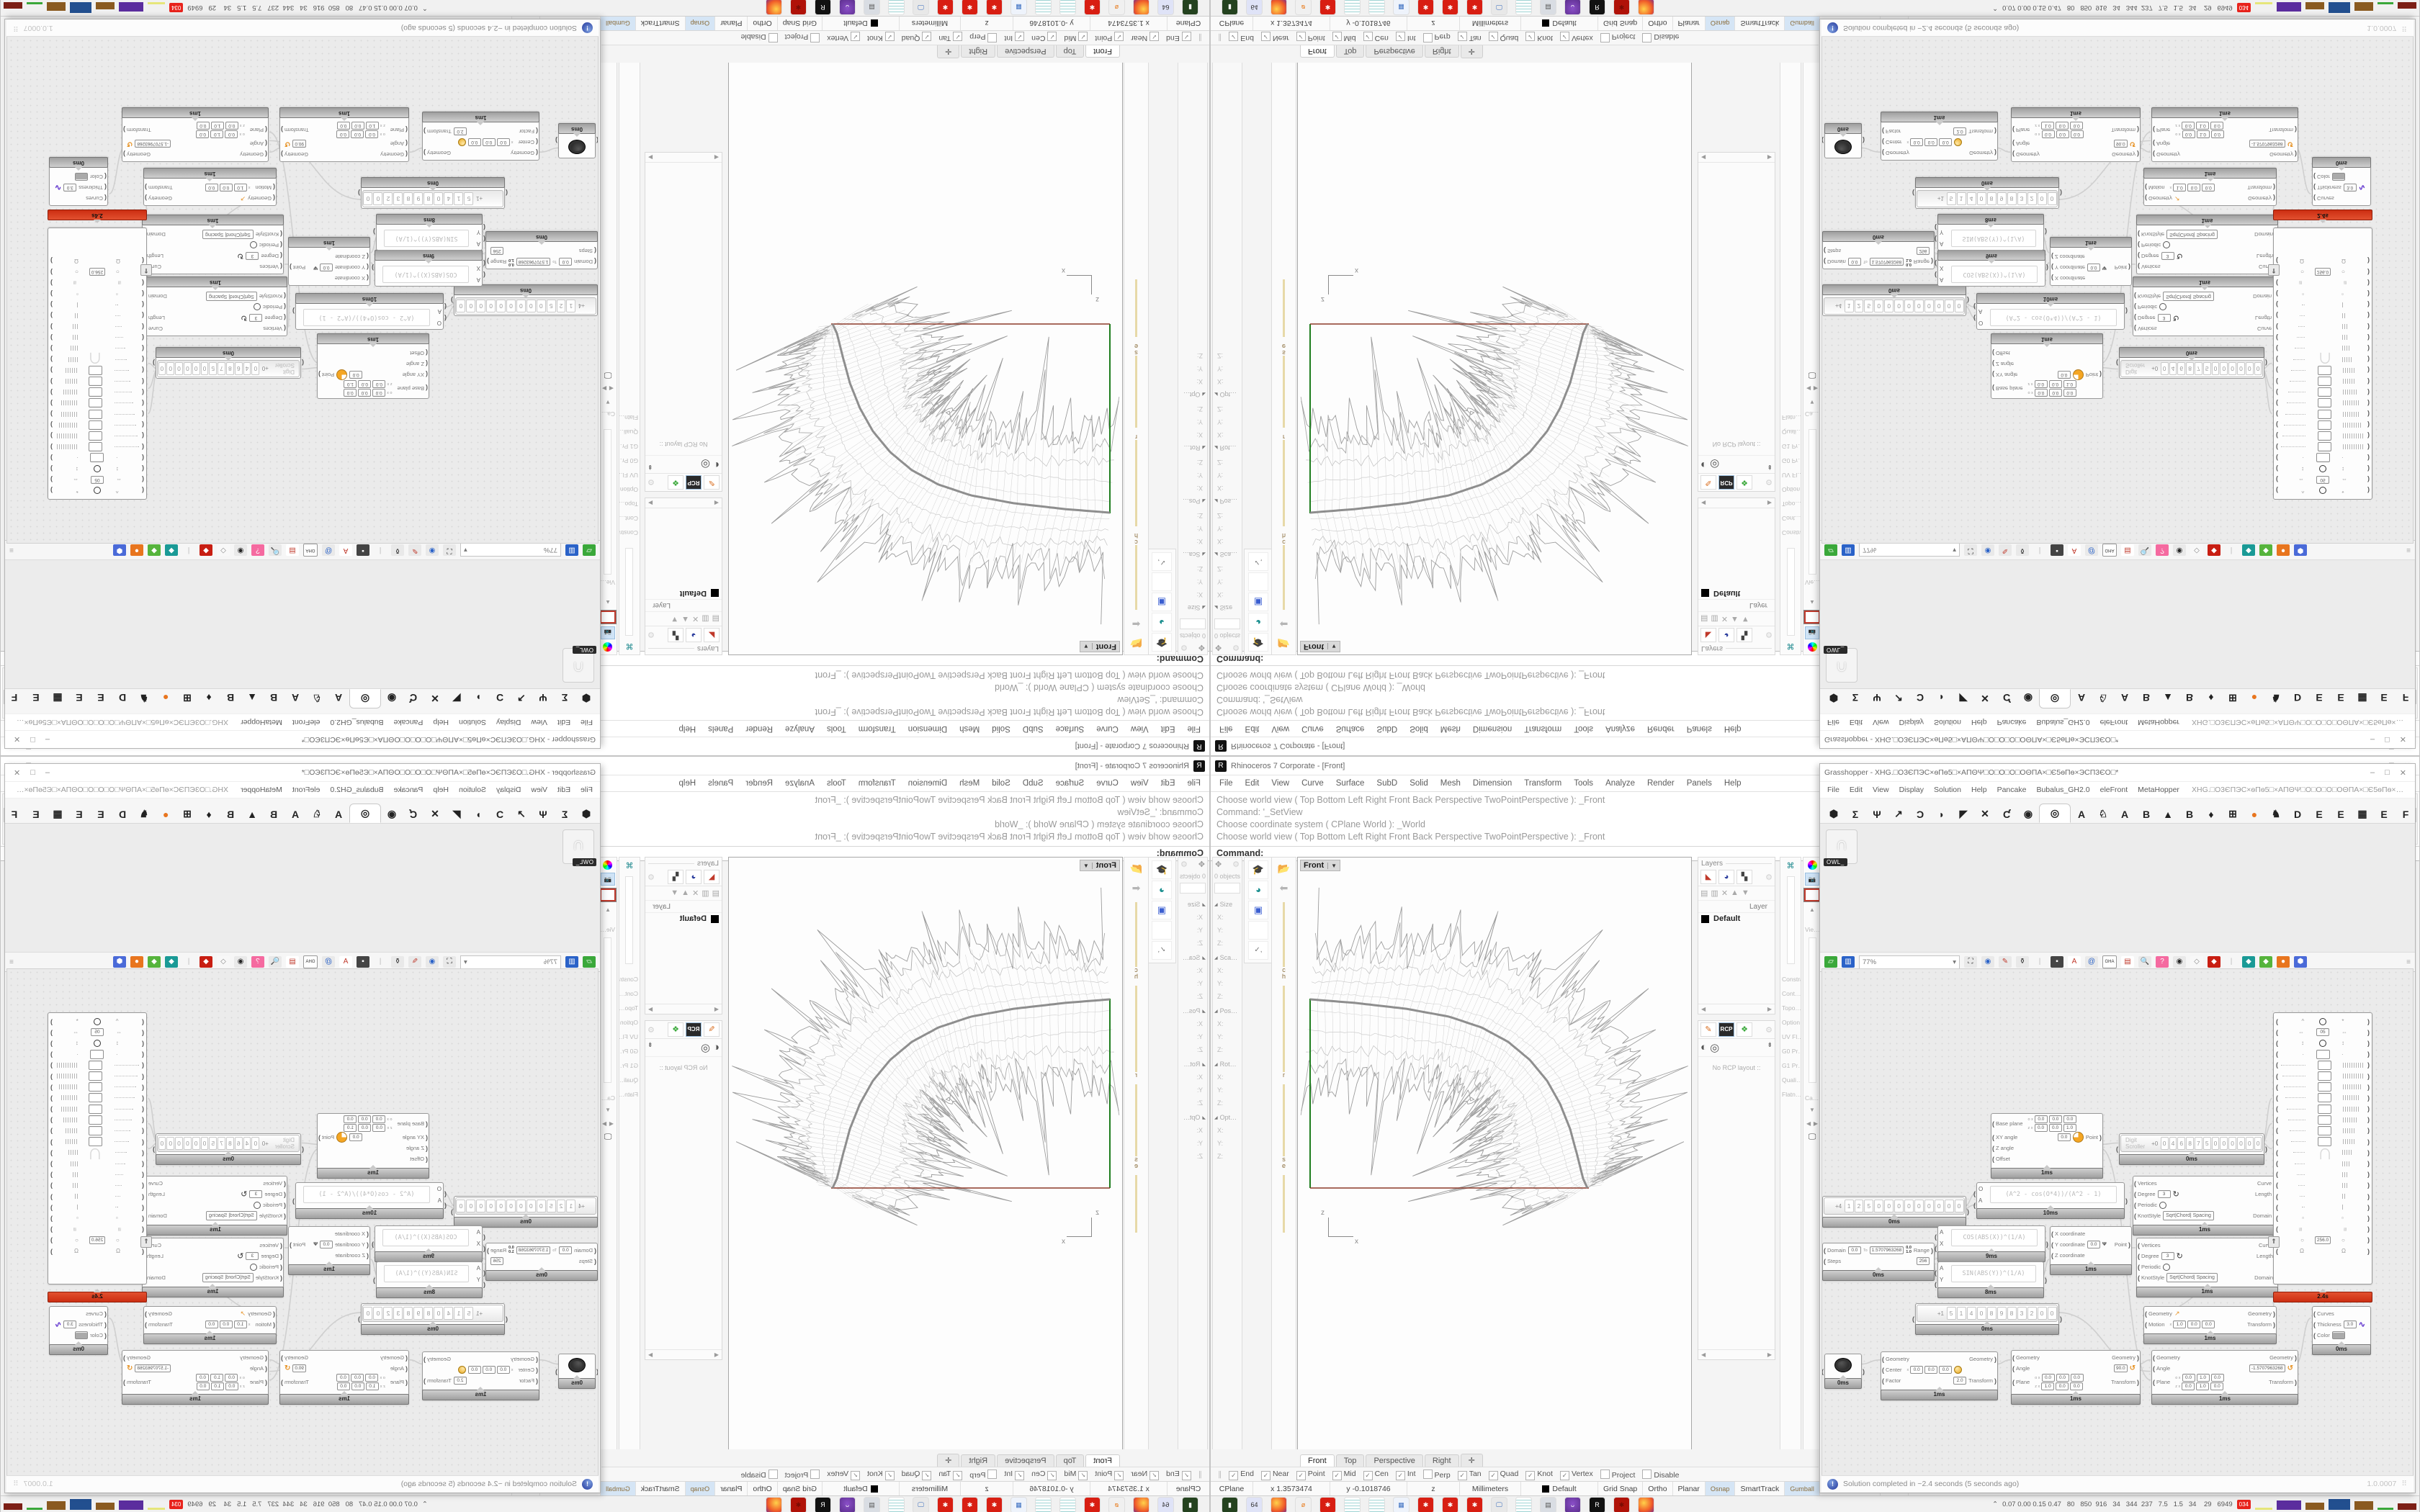 The height and width of the screenshot is (1512, 2420). I want to click on gh-category-tab-8: Ƈ, so click(414, 814).